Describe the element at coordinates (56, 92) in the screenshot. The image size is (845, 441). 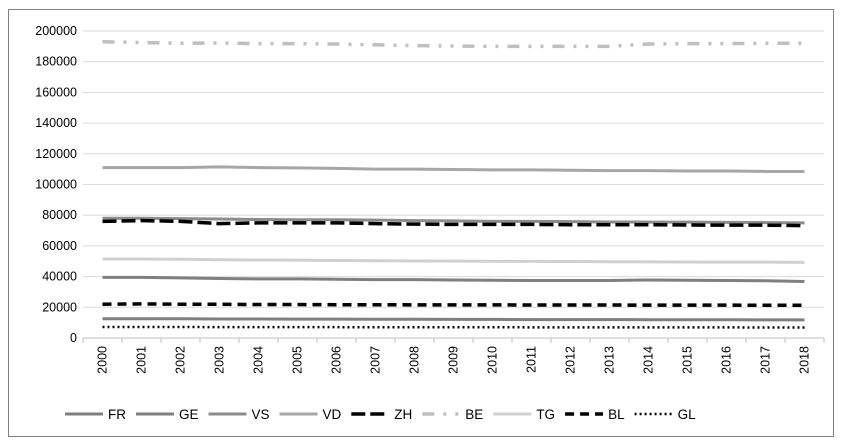
I see `y-tick-label: 160000` at that location.